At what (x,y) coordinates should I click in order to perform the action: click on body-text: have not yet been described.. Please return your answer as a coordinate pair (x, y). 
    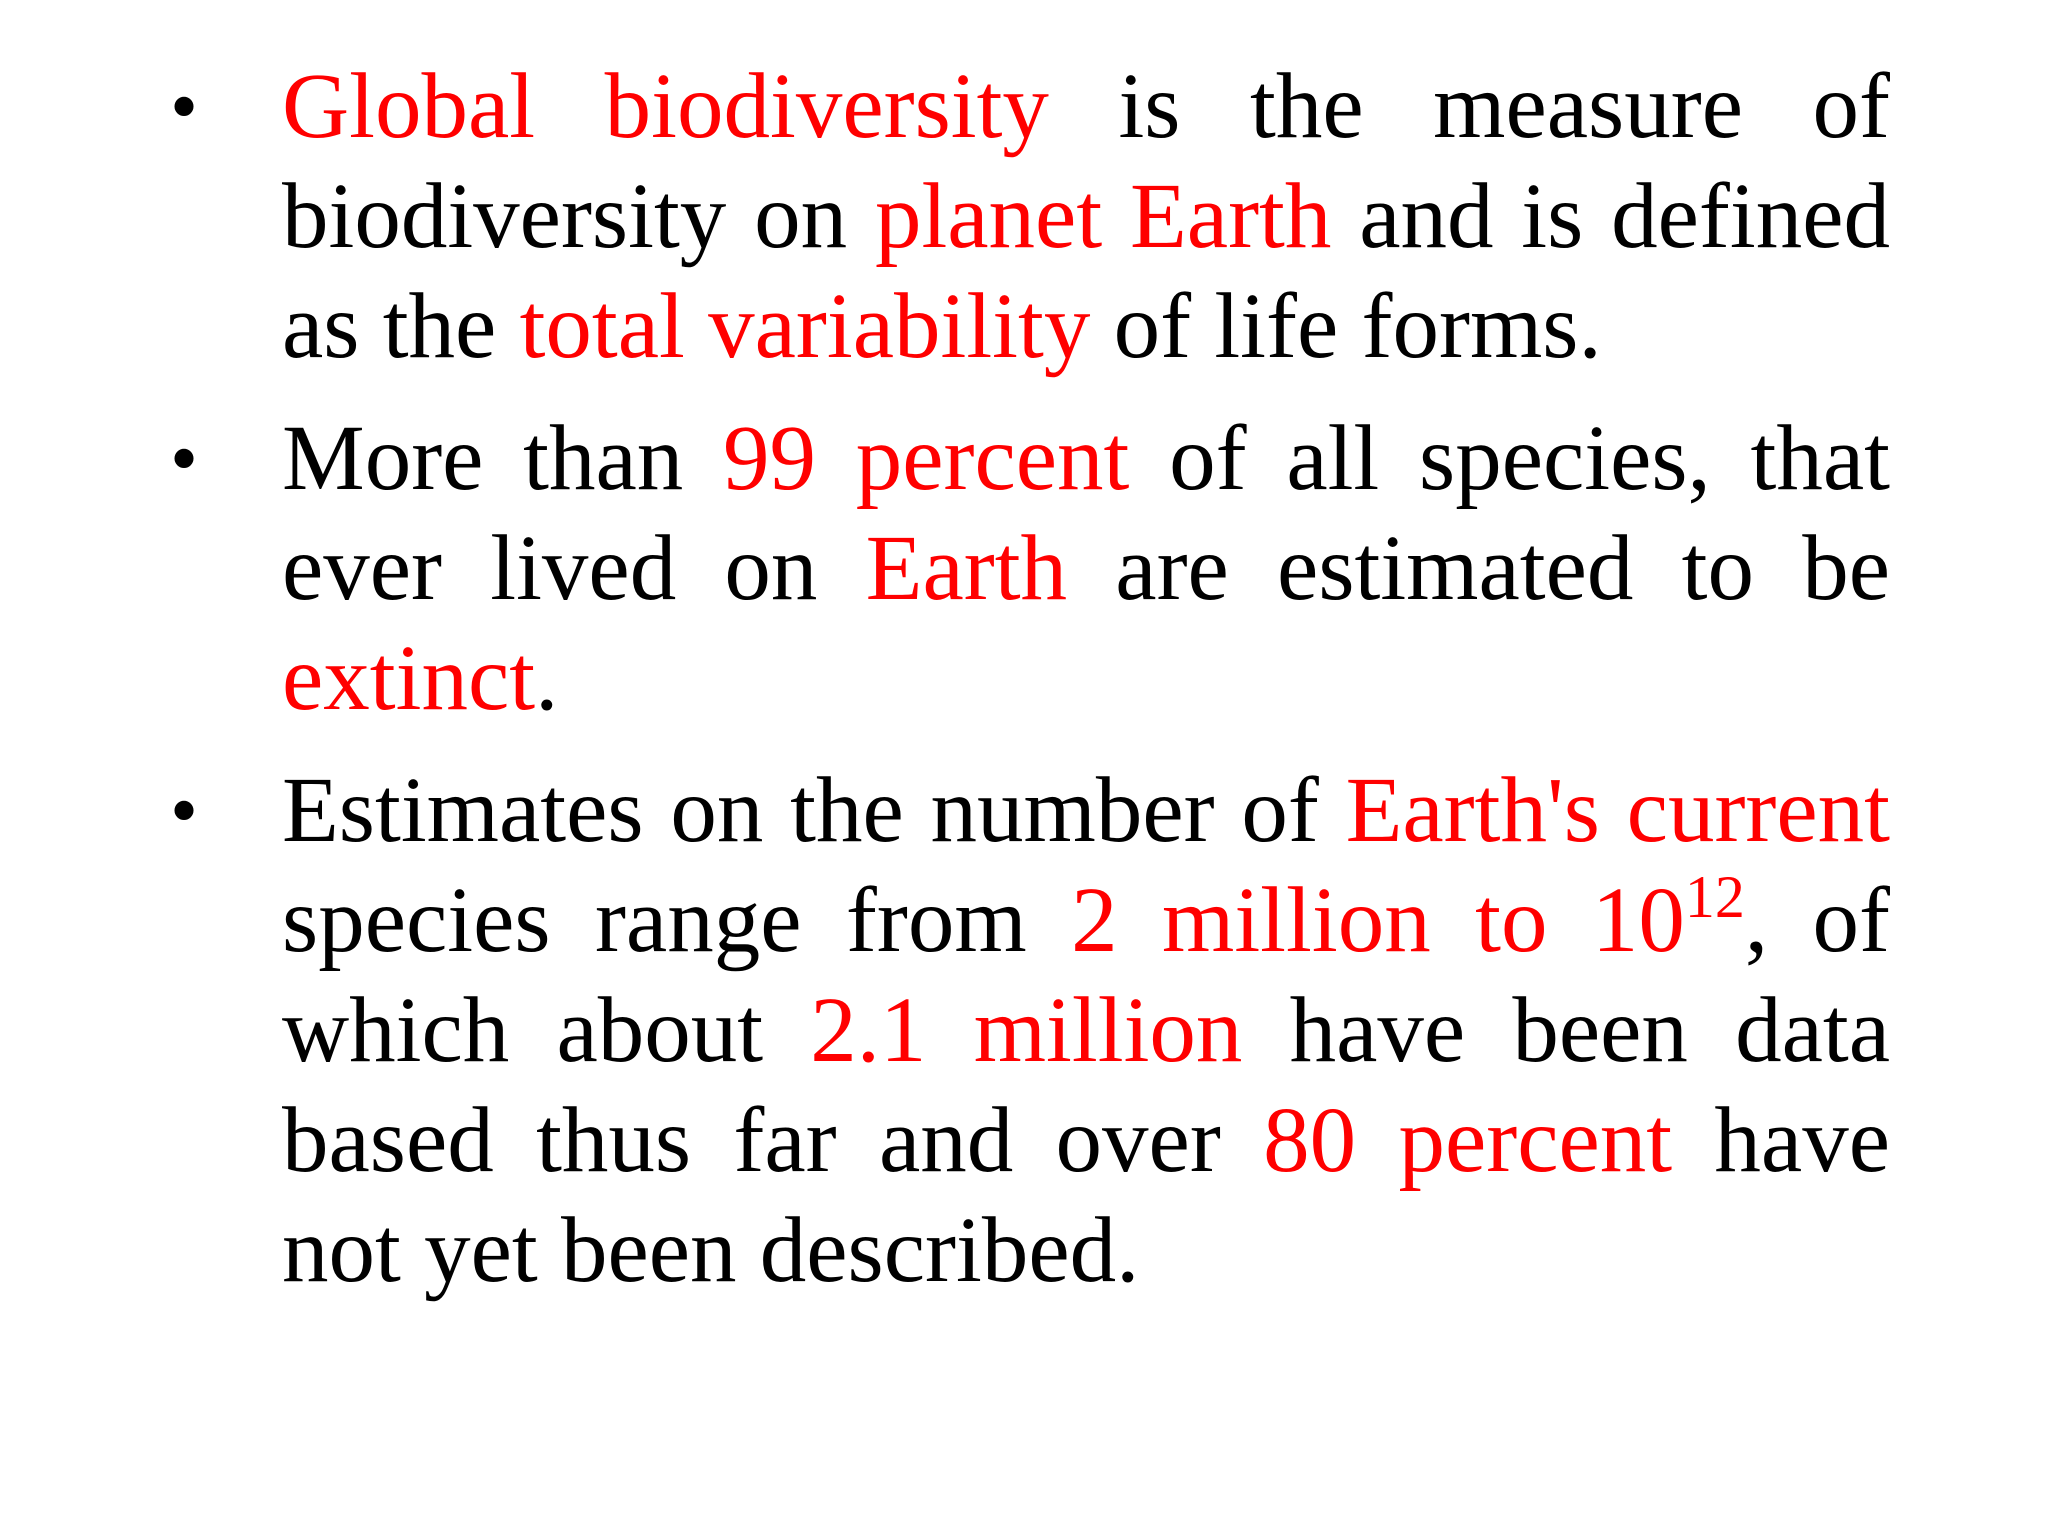
    Looking at the image, I should click on (1086, 1195).